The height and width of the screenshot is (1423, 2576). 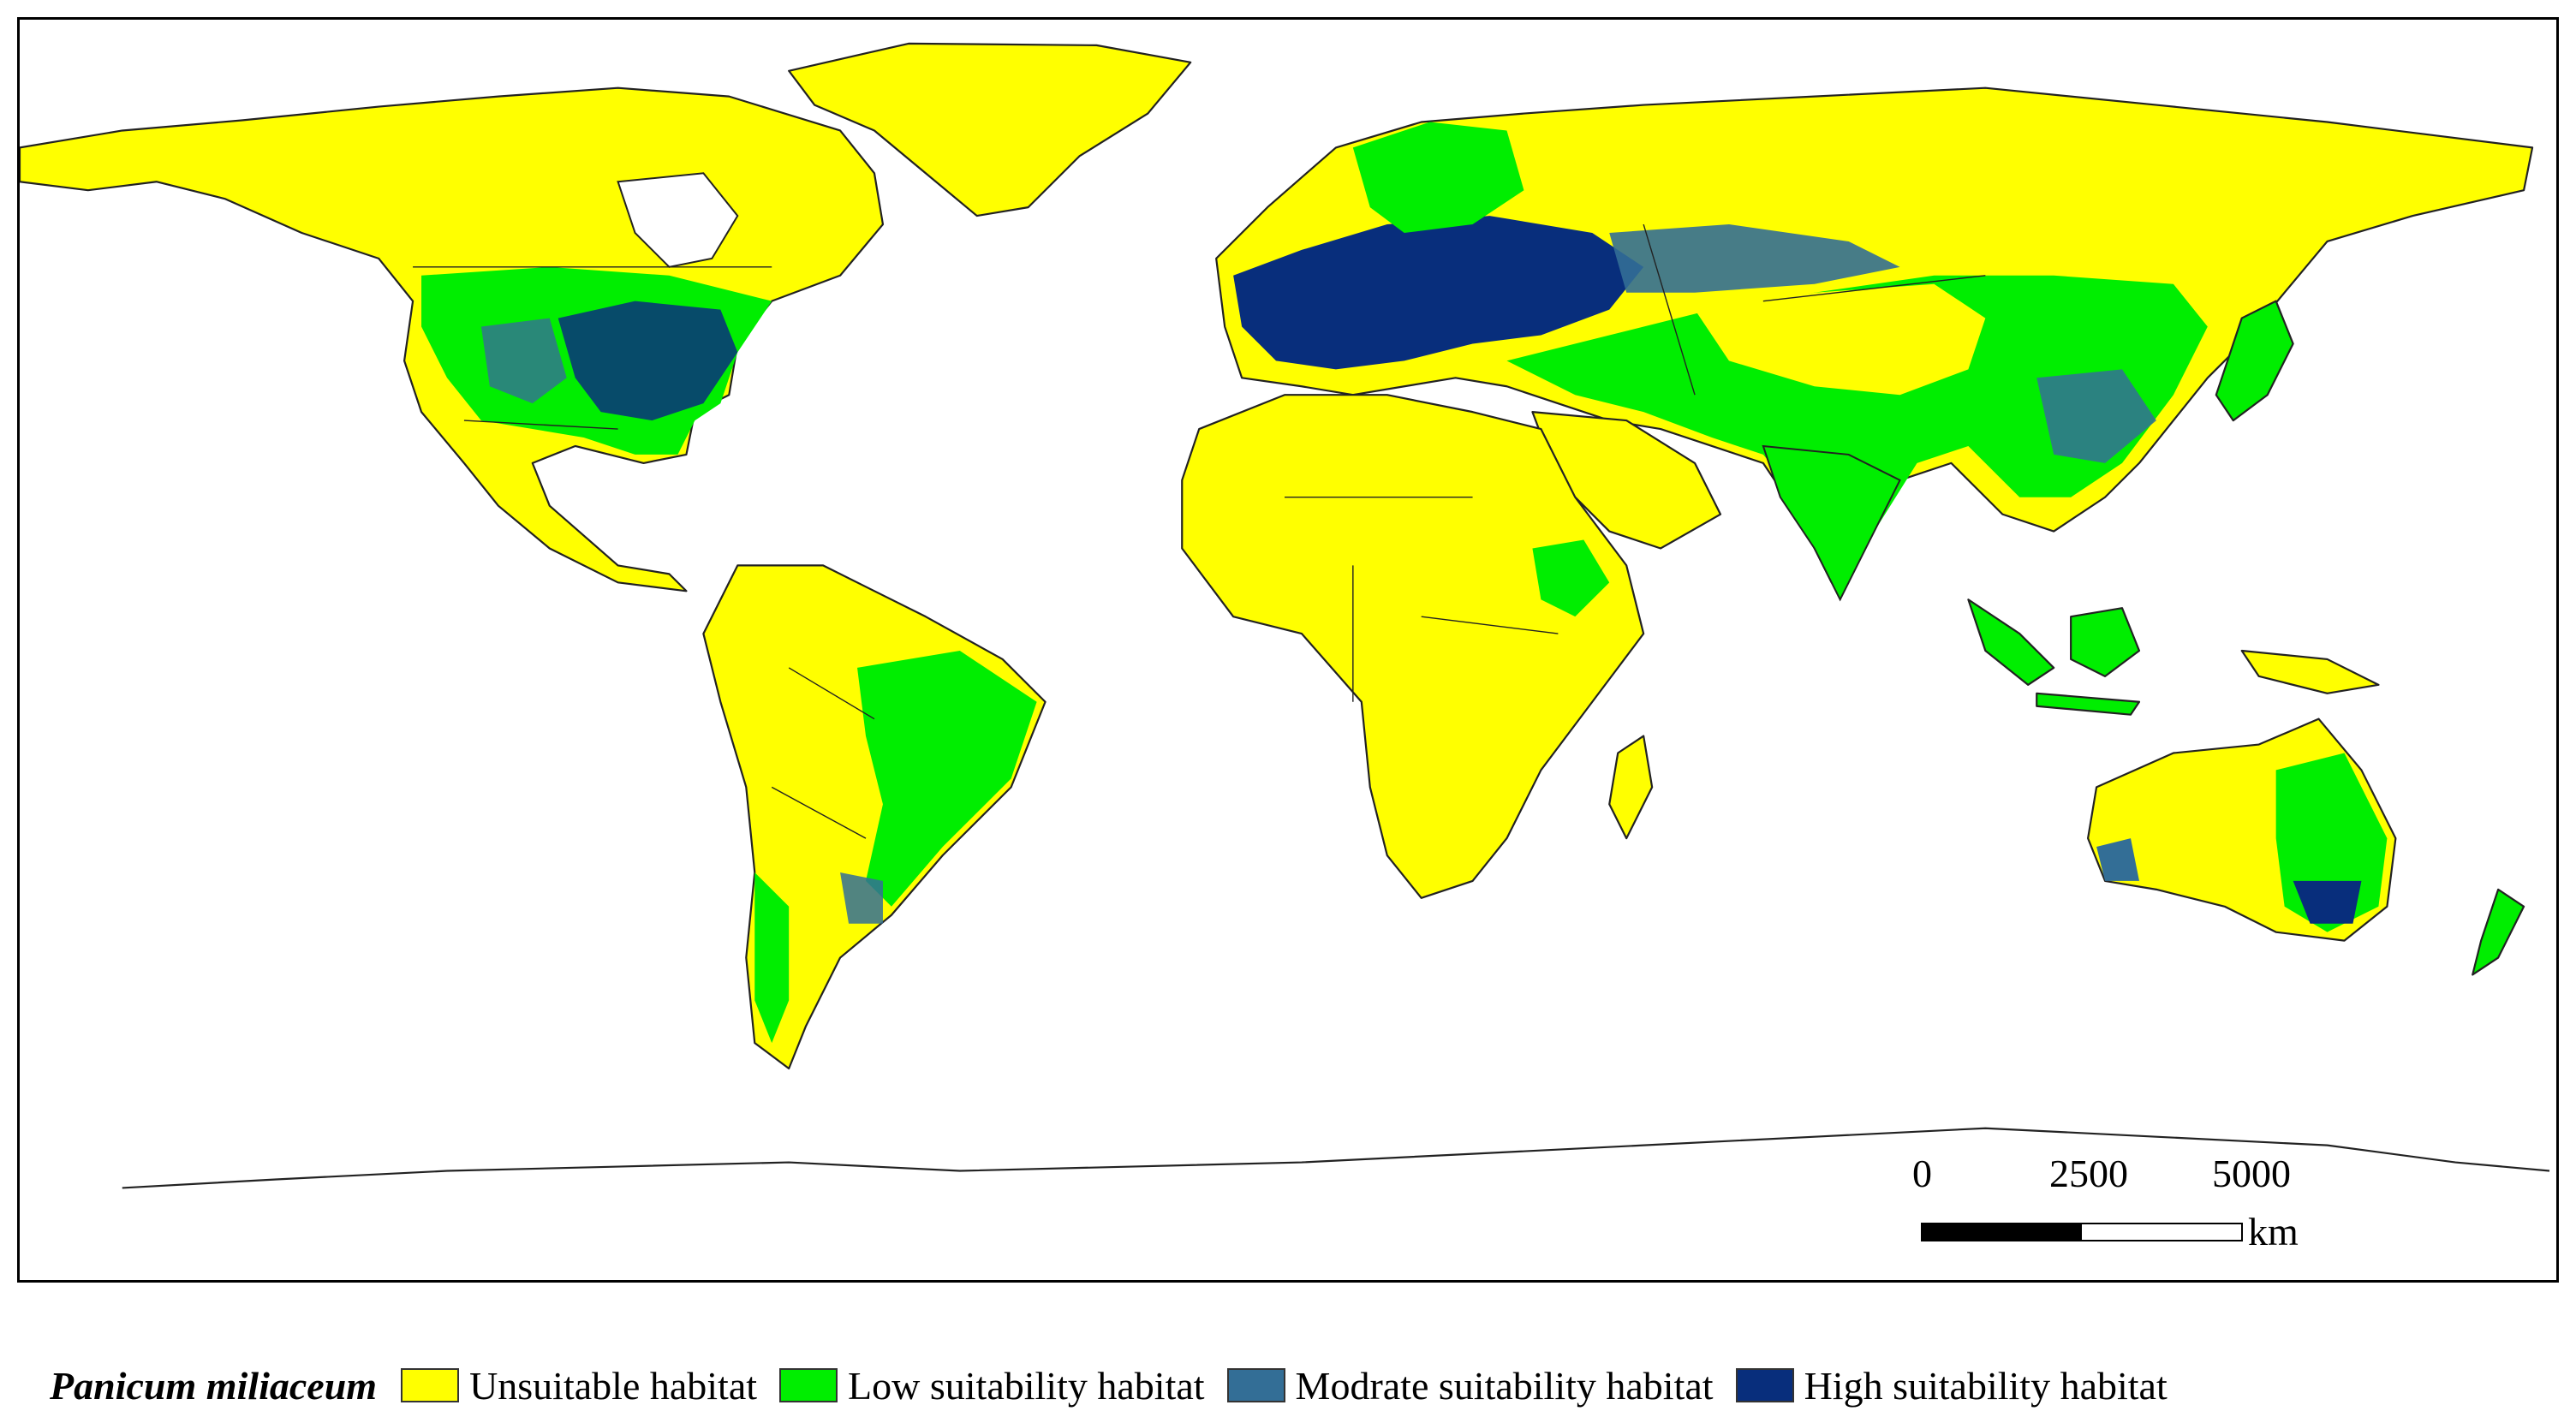 What do you see at coordinates (1857, 420) in the screenshot?
I see `asia-low-zone` at bounding box center [1857, 420].